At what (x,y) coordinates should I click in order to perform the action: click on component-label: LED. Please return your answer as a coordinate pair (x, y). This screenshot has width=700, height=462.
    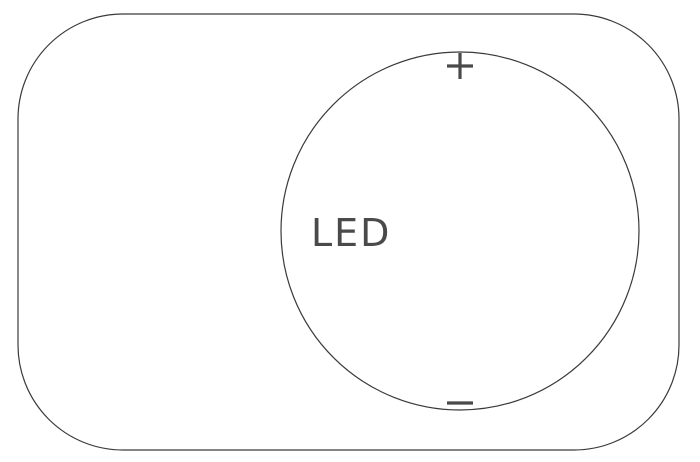
    Looking at the image, I should click on (351, 233).